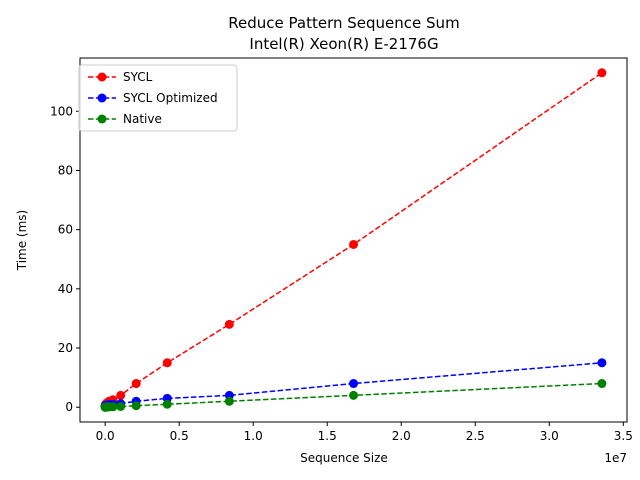 The image size is (640, 480). Describe the element at coordinates (364, 432) in the screenshot. I see `x-axis: 0.0 0.5 1.0 1.5 2.0 2.5 3.0 3.5` at that location.